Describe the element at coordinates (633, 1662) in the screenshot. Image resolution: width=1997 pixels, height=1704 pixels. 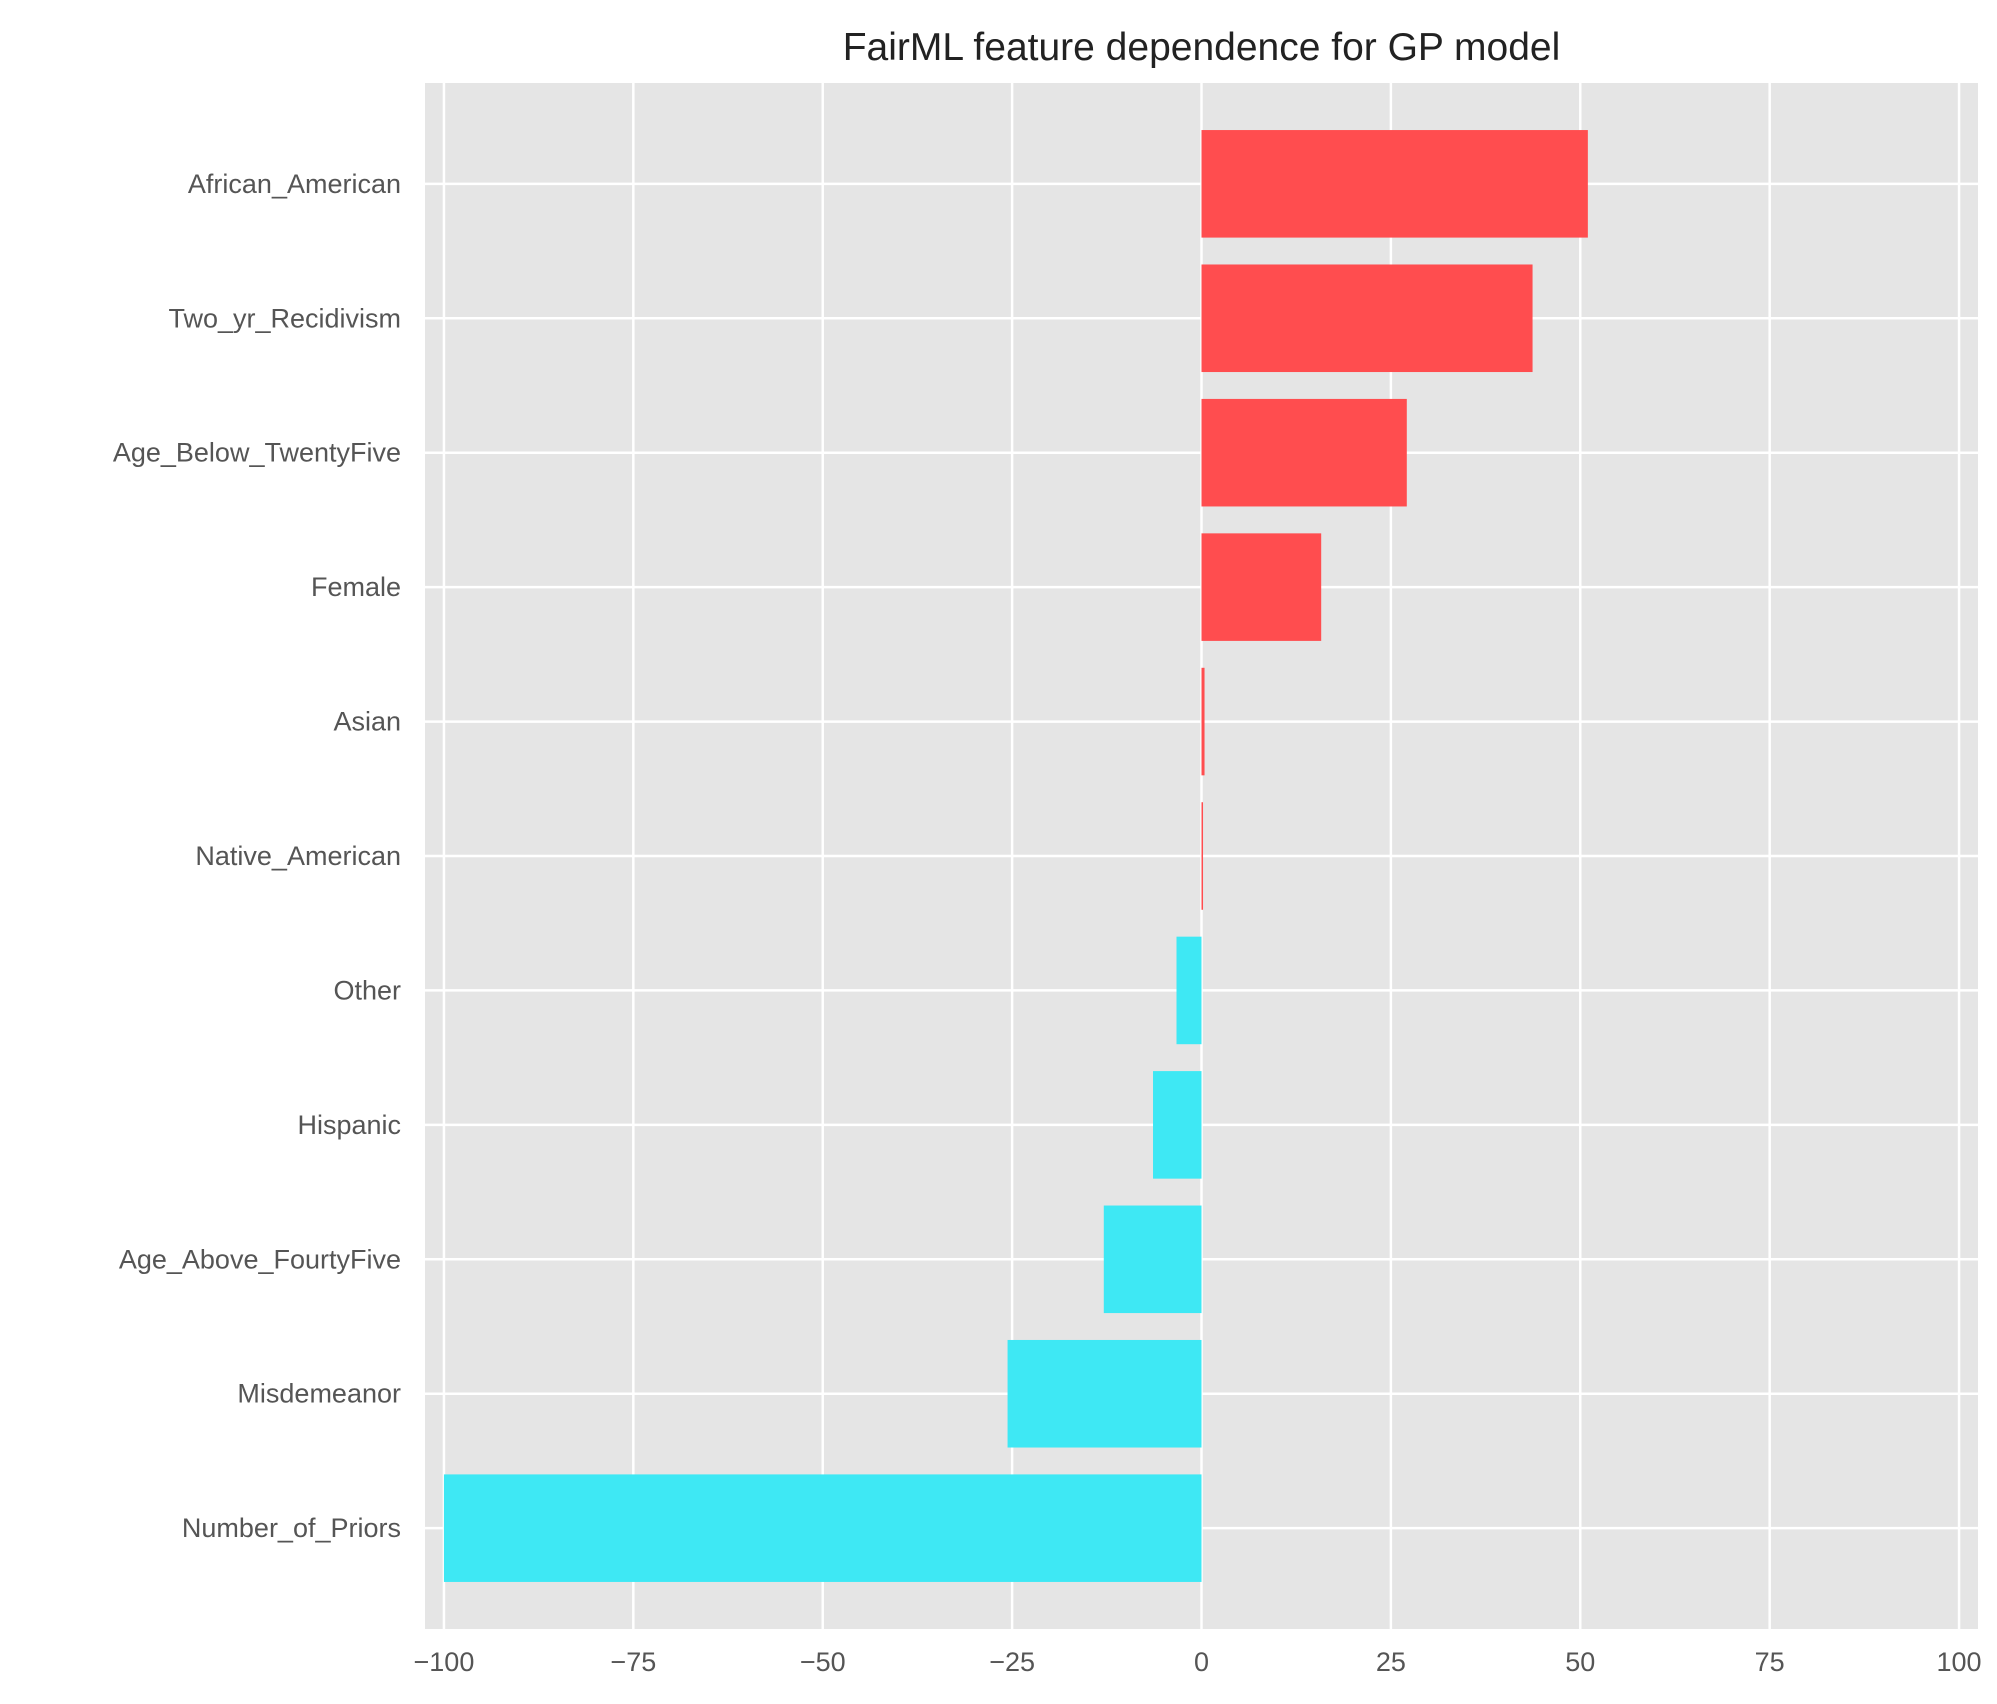
I see `x-tick-label: −75` at that location.